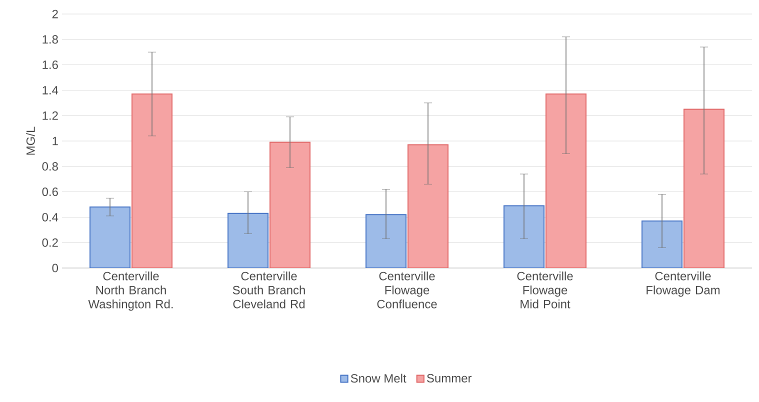 The image size is (759, 402). I want to click on x-tick-label: Centerville Flowage Mid Point, so click(545, 290).